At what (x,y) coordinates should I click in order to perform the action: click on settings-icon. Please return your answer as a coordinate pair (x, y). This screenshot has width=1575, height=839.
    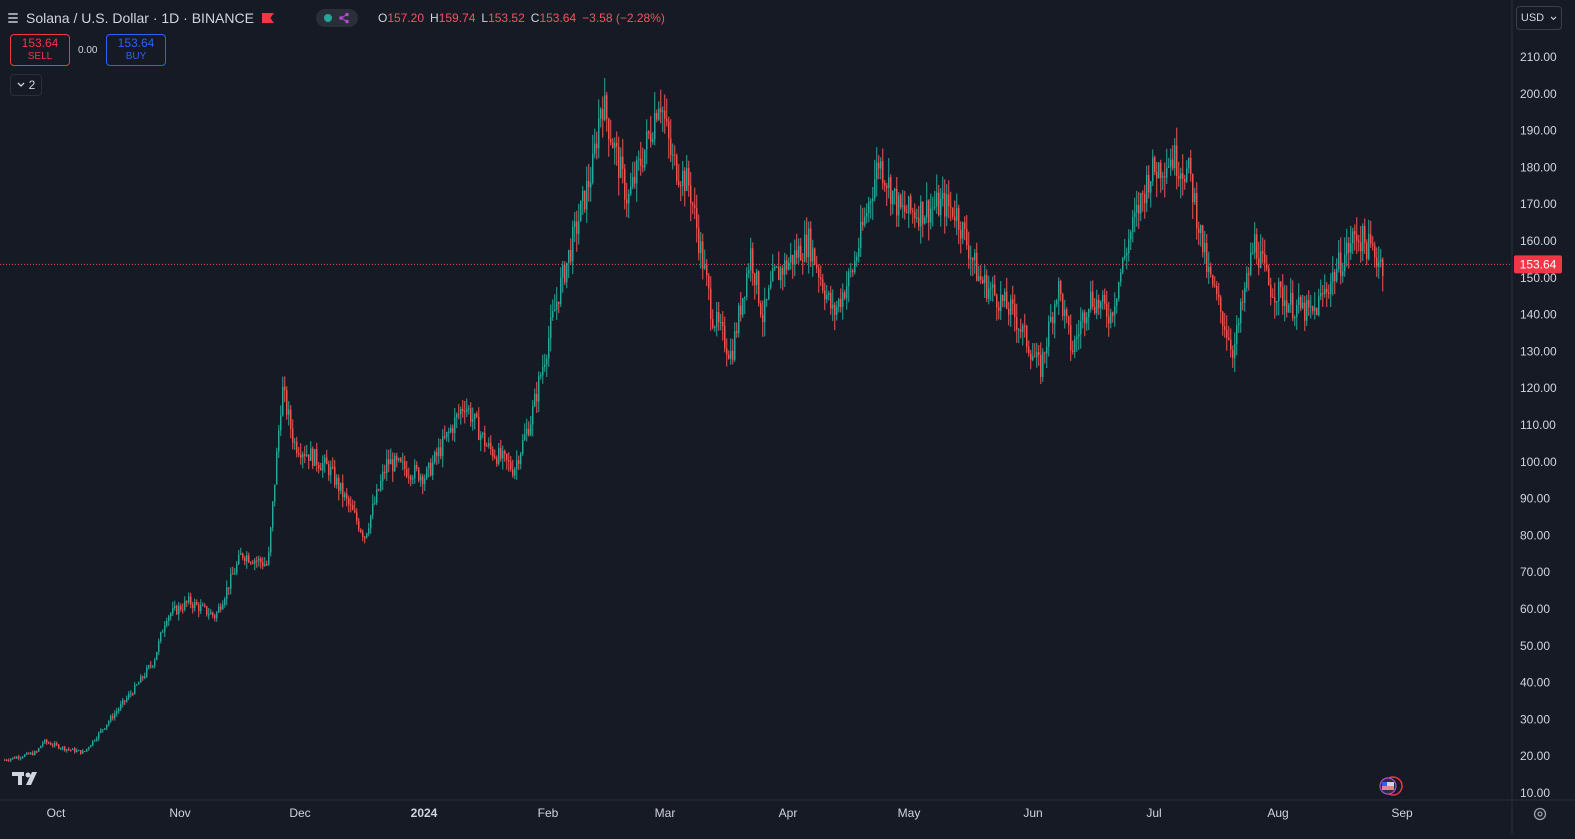
    Looking at the image, I should click on (1540, 814).